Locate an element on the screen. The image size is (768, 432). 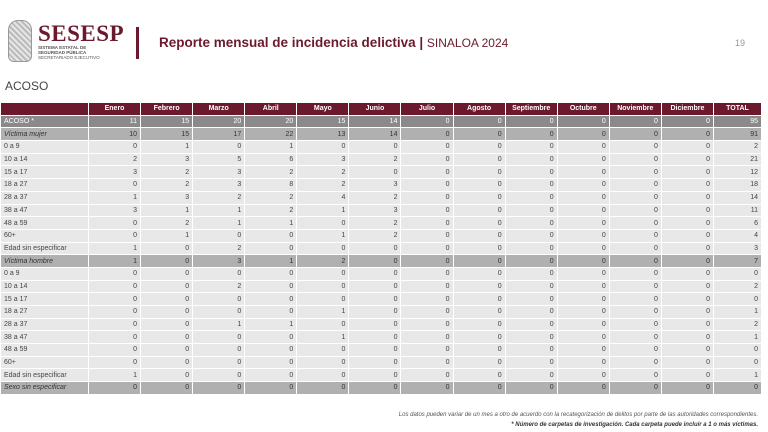
row-label: Sexo sin especificar is located at coordinates (44, 388).